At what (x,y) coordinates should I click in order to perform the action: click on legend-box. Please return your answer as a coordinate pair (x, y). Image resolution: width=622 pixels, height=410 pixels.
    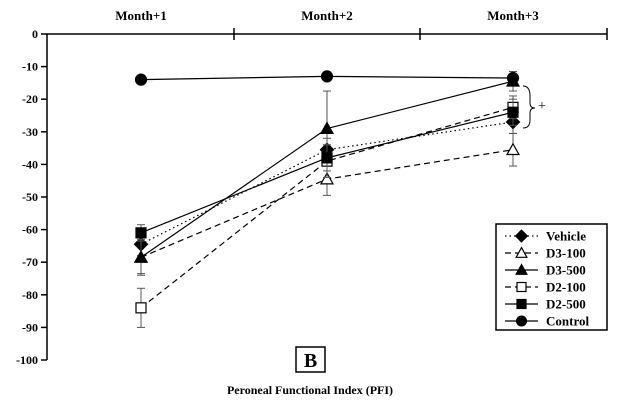
    Looking at the image, I should click on (551, 277).